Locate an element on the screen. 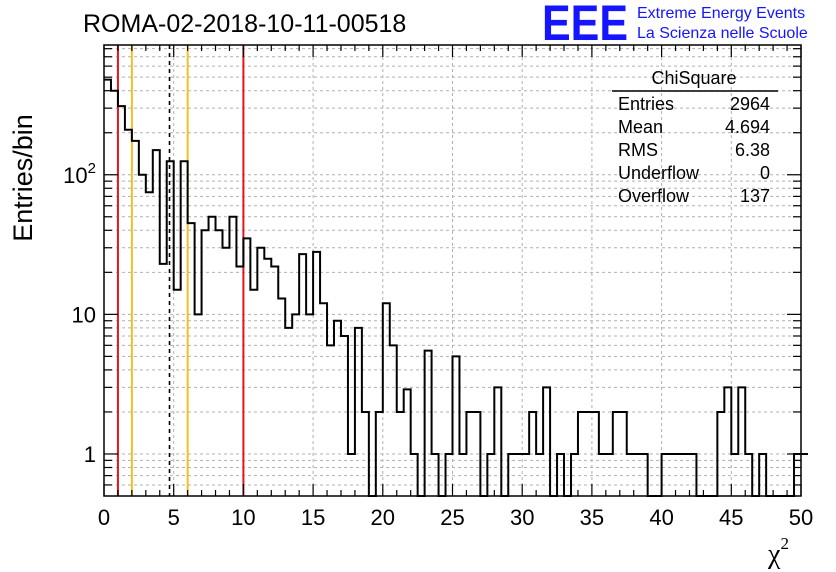 The width and height of the screenshot is (836, 572). x-tick-labels: 0 5 10 15 20 25 30 35 40 45 50 is located at coordinates (455, 517).